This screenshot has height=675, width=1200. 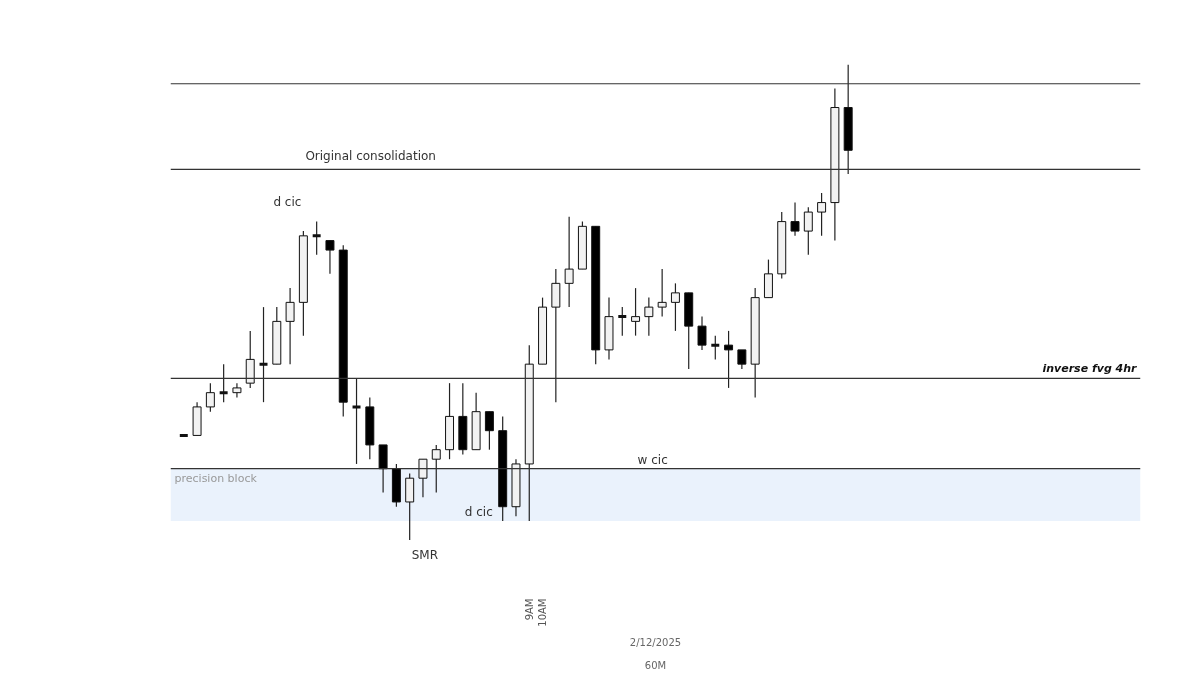 What do you see at coordinates (370, 155) in the screenshot?
I see `annotation: Original consolidation` at bounding box center [370, 155].